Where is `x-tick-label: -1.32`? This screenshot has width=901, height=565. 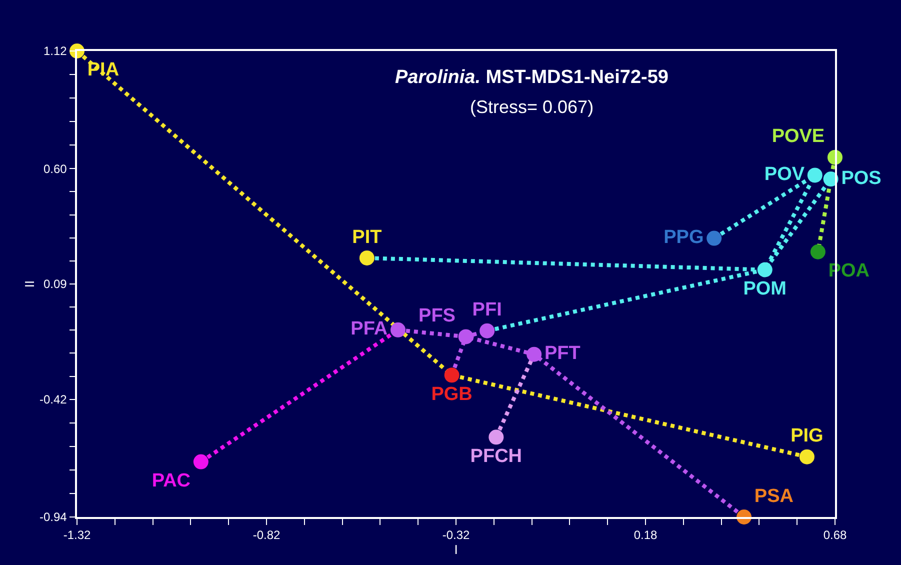 x-tick-label: -1.32 is located at coordinates (77, 535).